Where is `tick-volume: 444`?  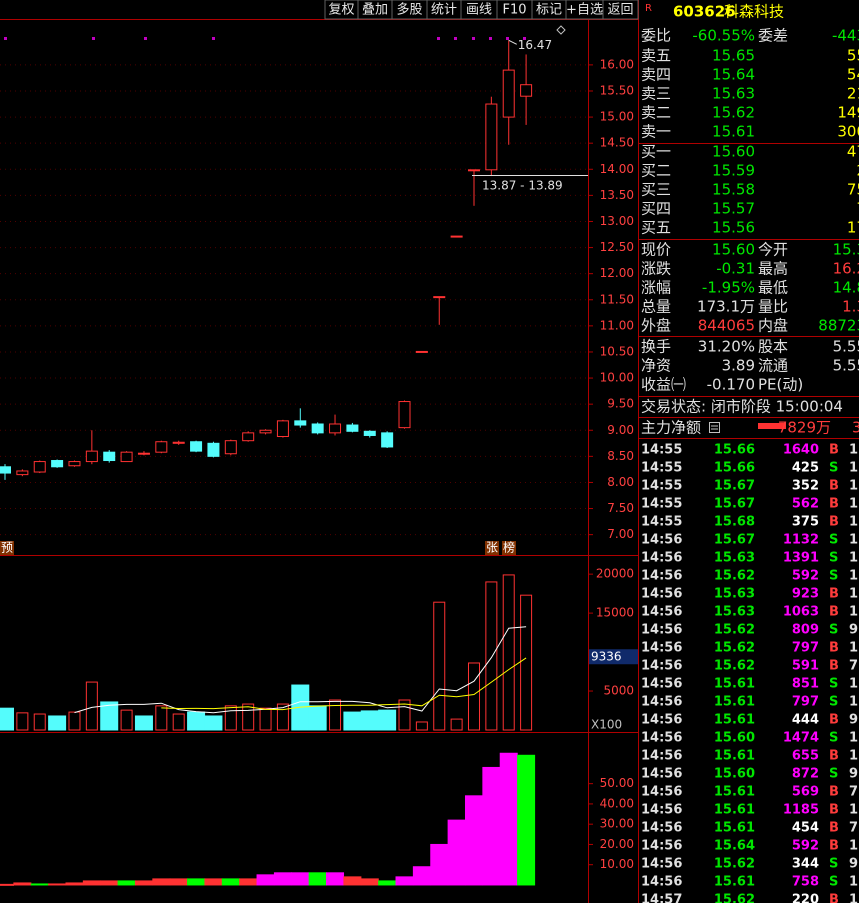 tick-volume: 444 is located at coordinates (805, 720).